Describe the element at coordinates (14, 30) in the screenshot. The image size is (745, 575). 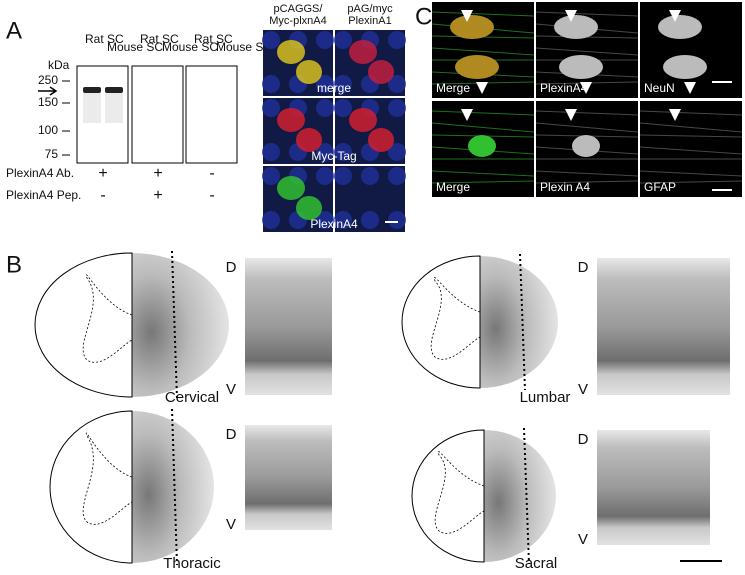
I see `panel-label: A` at that location.